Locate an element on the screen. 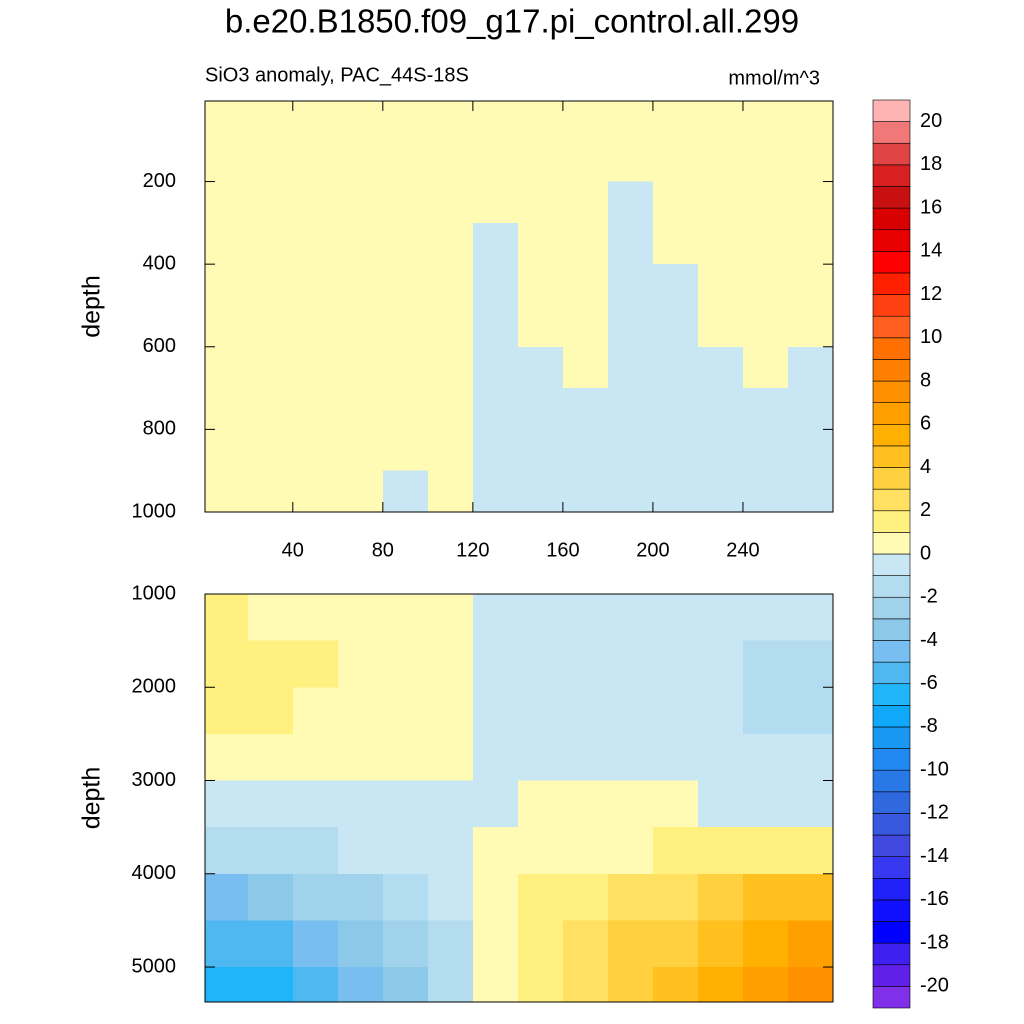 The image size is (1024, 1024). colorbar-label: 6 is located at coordinates (925, 424).